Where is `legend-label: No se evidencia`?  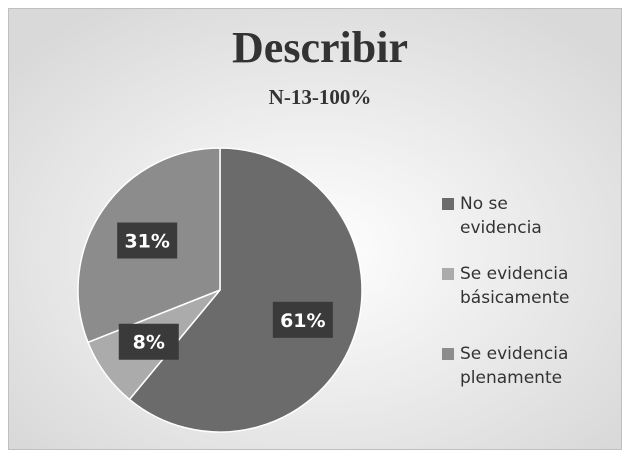 legend-label: No se evidencia is located at coordinates (501, 216).